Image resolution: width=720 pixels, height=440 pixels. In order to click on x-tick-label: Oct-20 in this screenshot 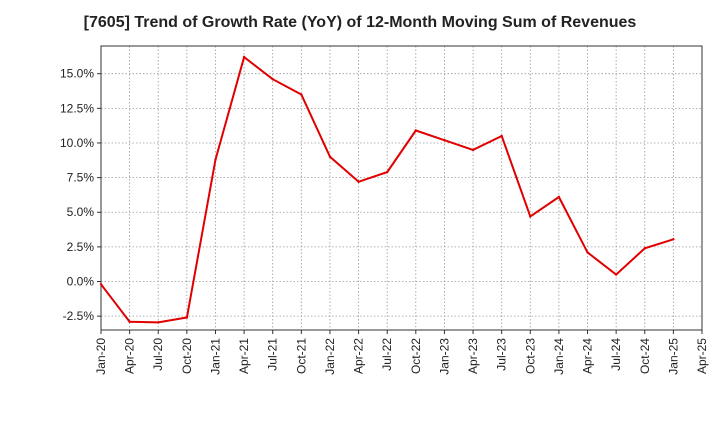, I will do `click(187, 356)`.